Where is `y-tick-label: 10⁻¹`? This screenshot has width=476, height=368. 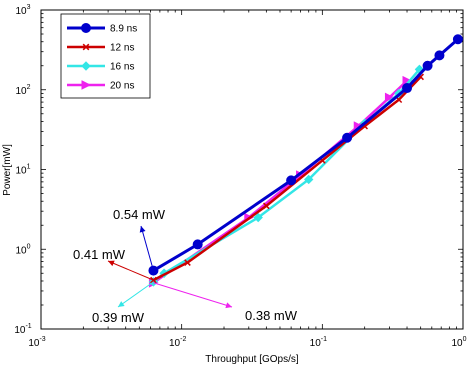
y-tick-label: 10⁻¹ is located at coordinates (22, 329).